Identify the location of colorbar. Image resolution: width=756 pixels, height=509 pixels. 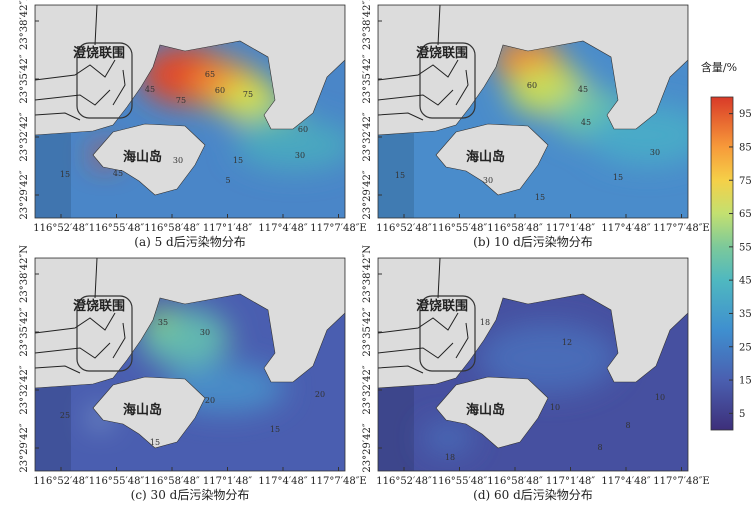
(722, 263).